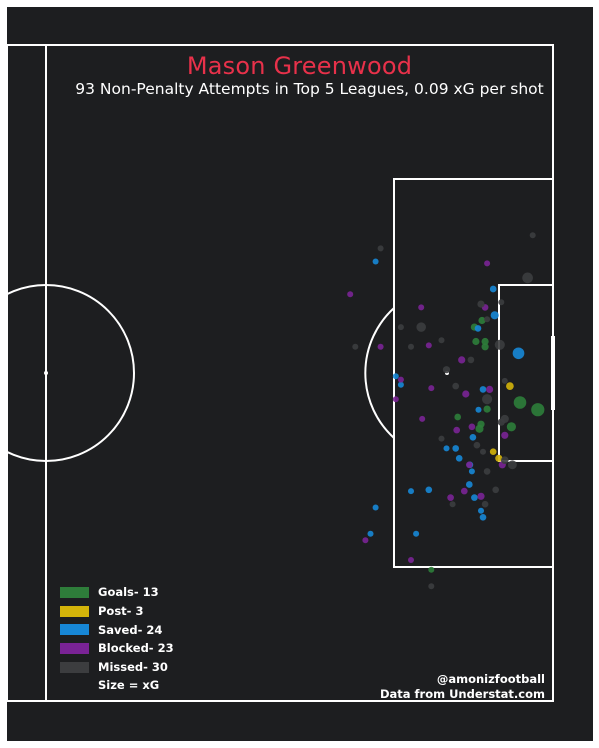 This screenshot has height=748, width=599. I want to click on chart-title: Mason Greenwood, so click(299, 66).